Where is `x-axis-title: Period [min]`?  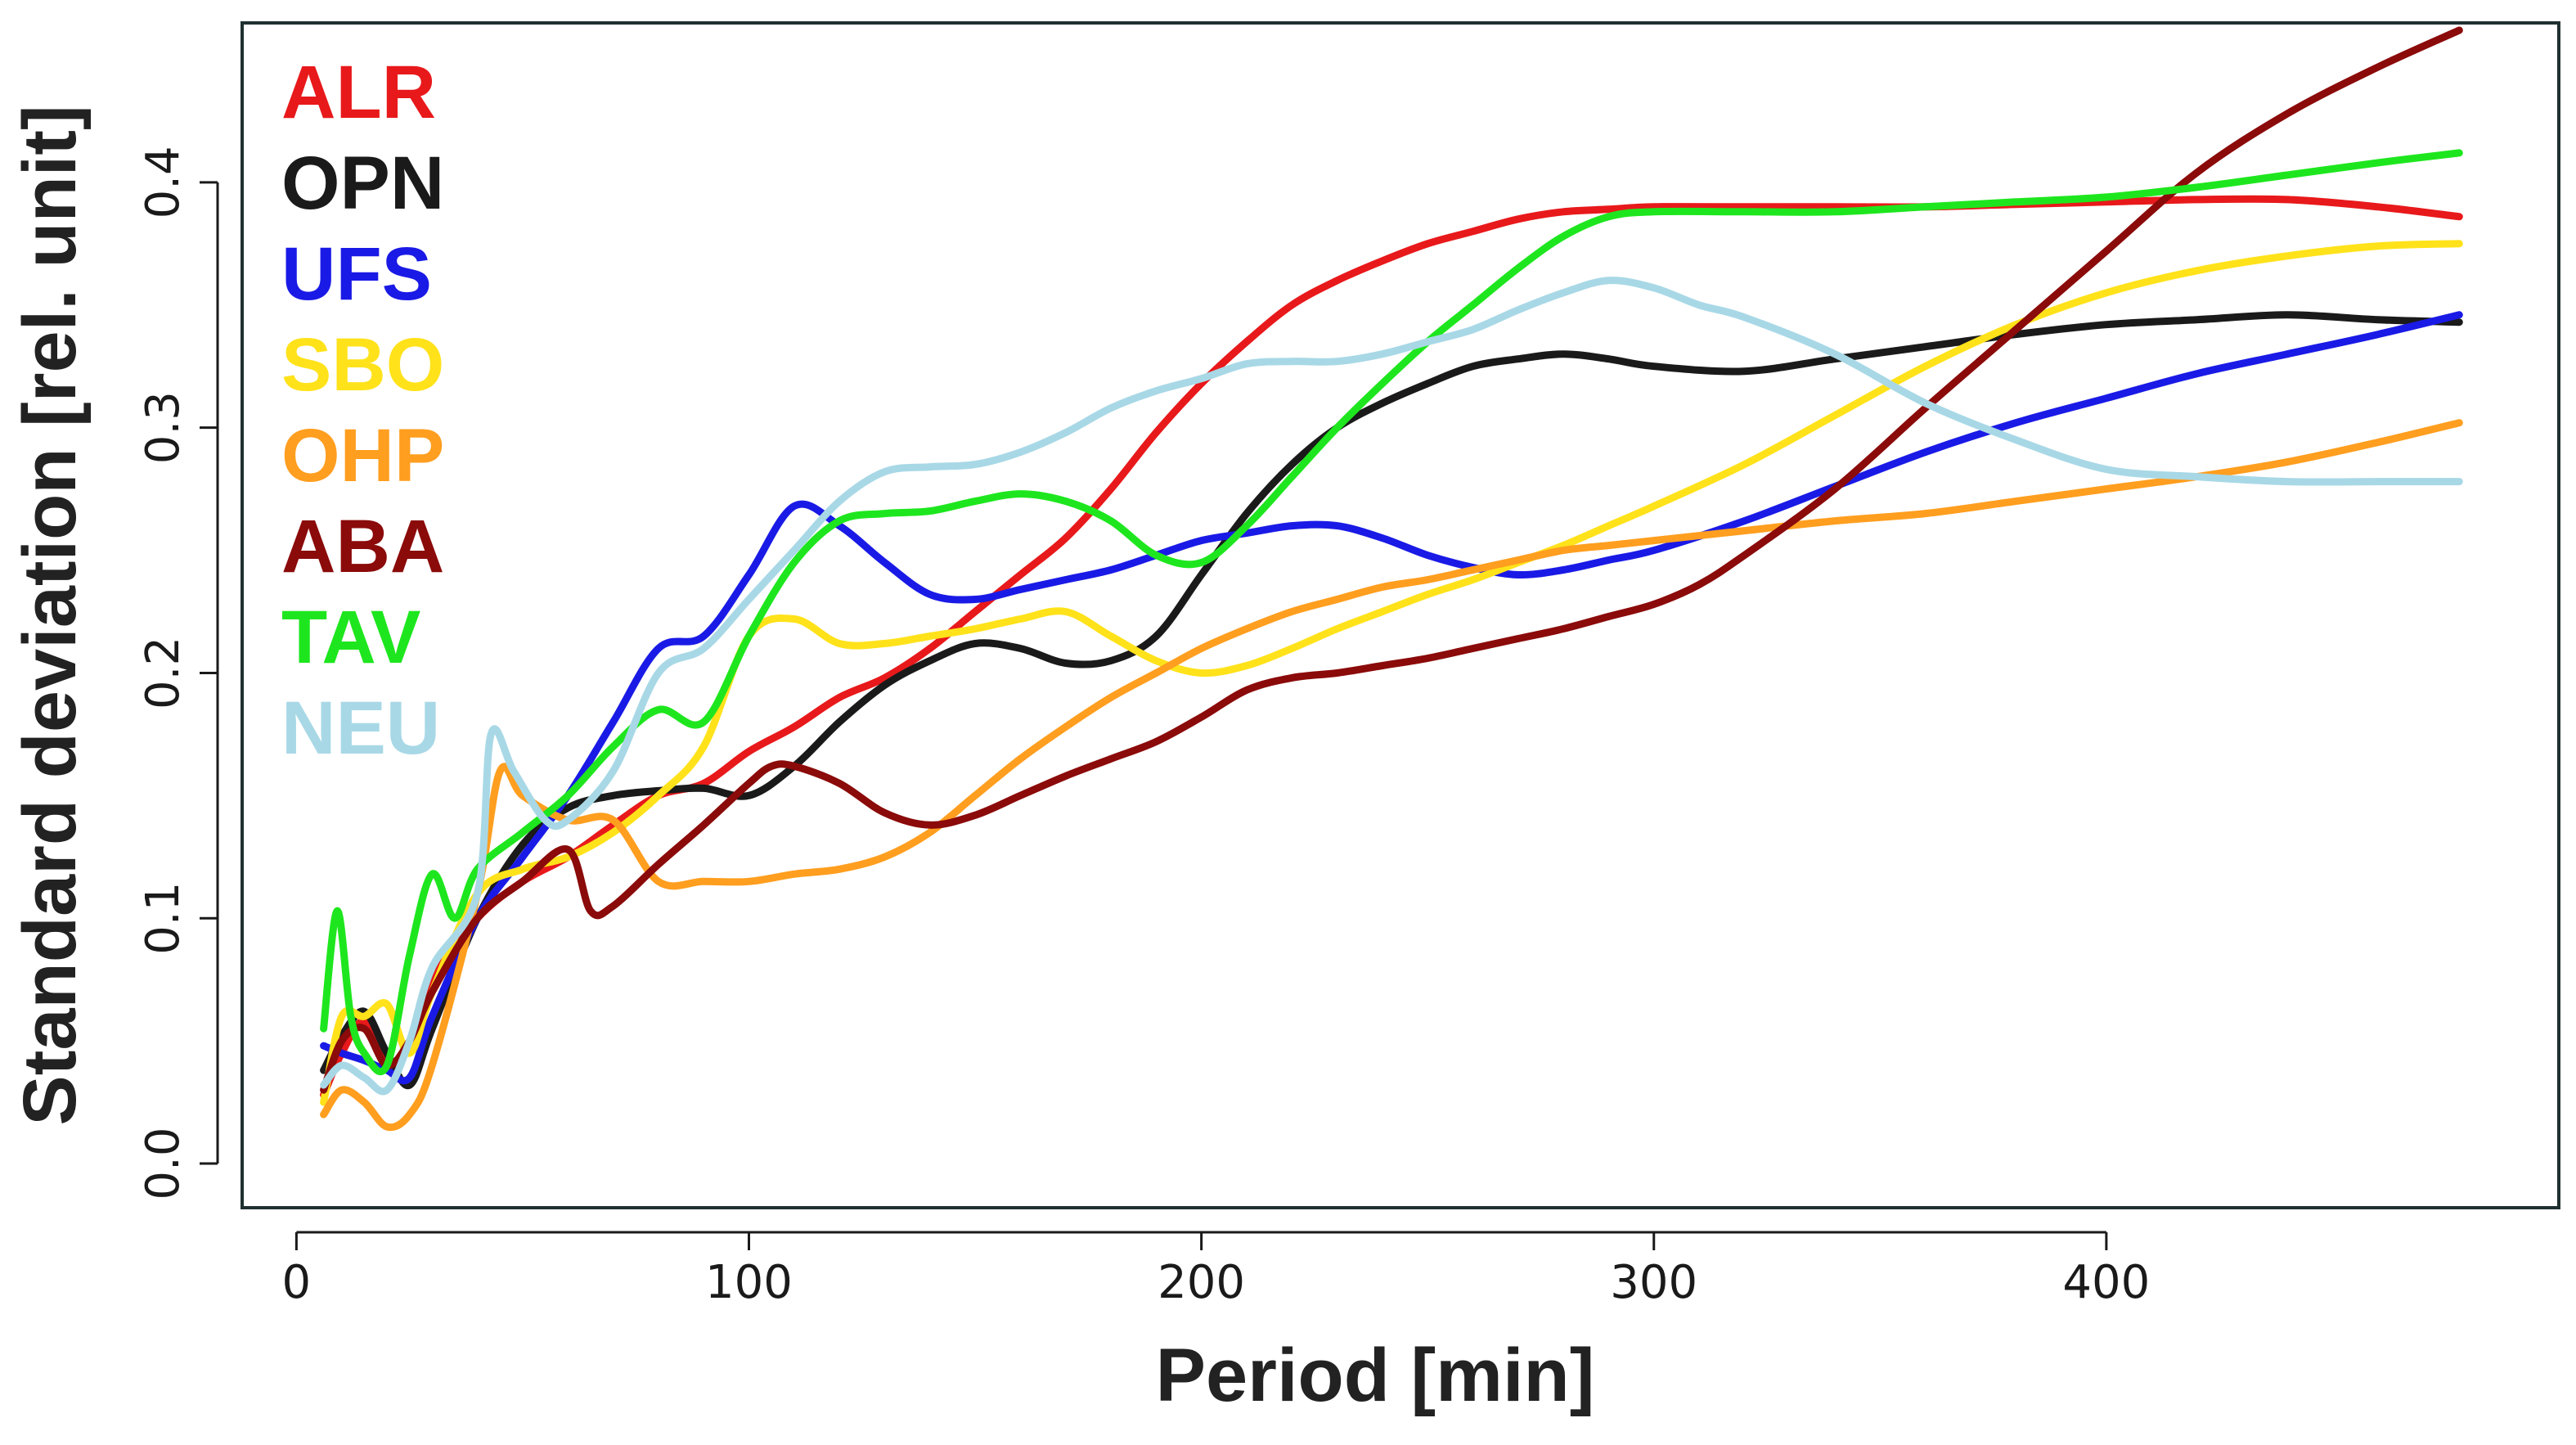
x-axis-title: Period [min] is located at coordinates (1376, 1375).